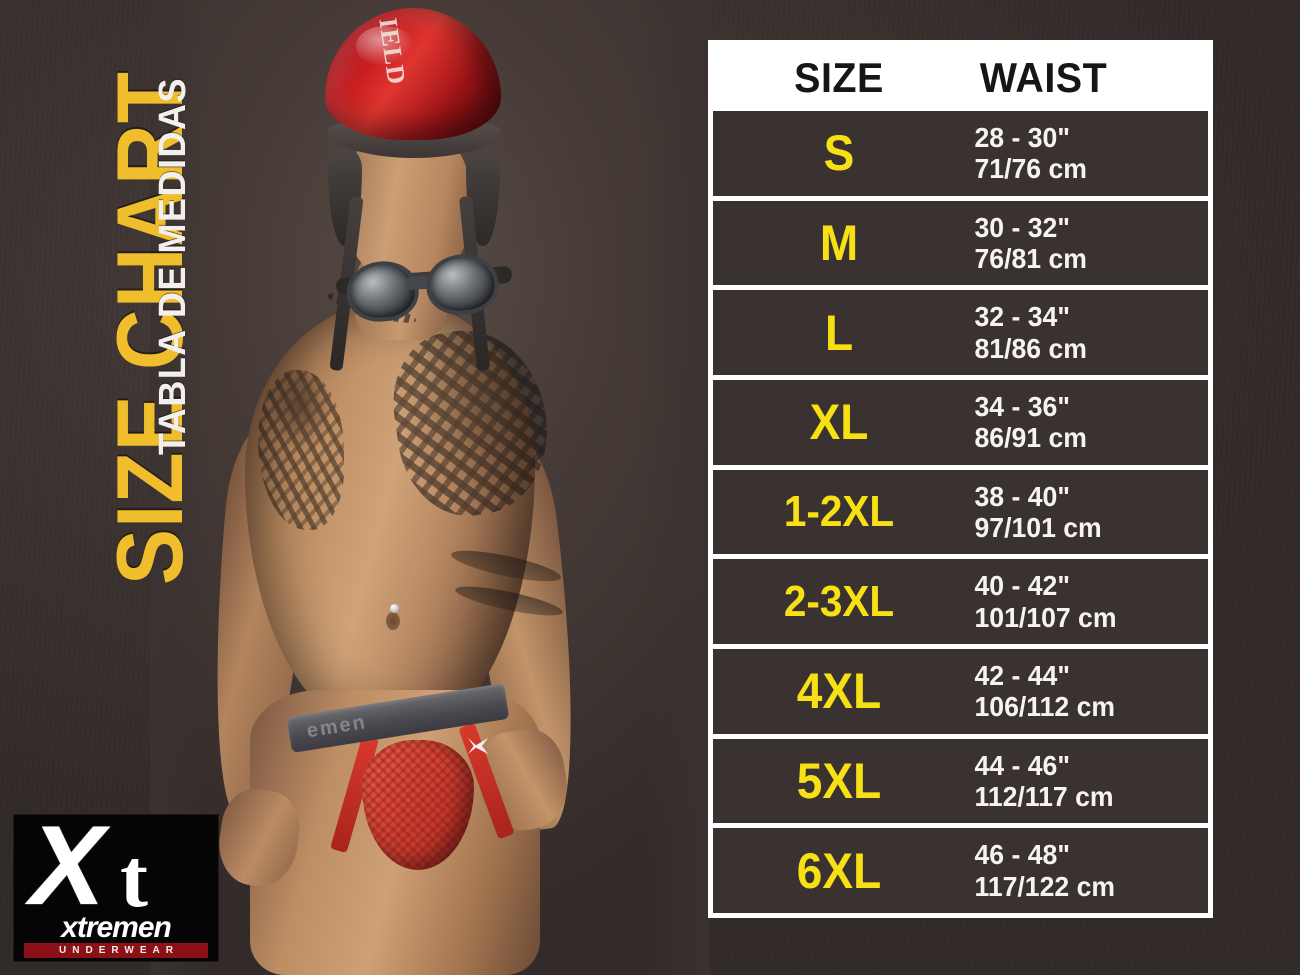 The height and width of the screenshot is (975, 1300). I want to click on waist-centimeters: 106/112 cm, so click(1045, 707).